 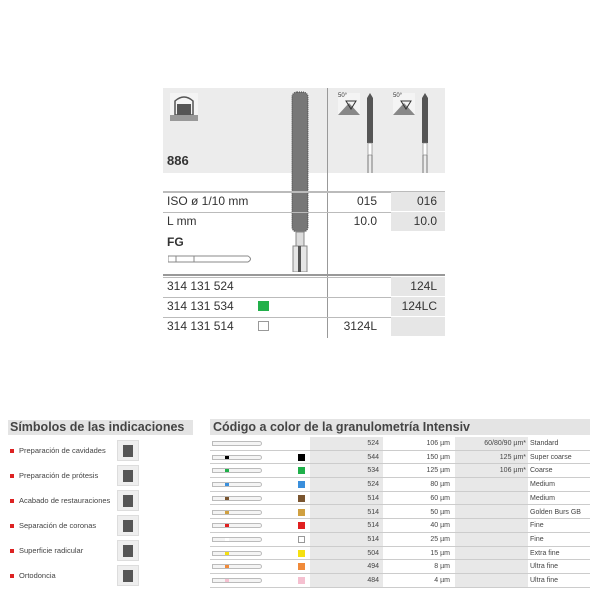 I want to click on grit-code: 534, so click(x=373, y=471).